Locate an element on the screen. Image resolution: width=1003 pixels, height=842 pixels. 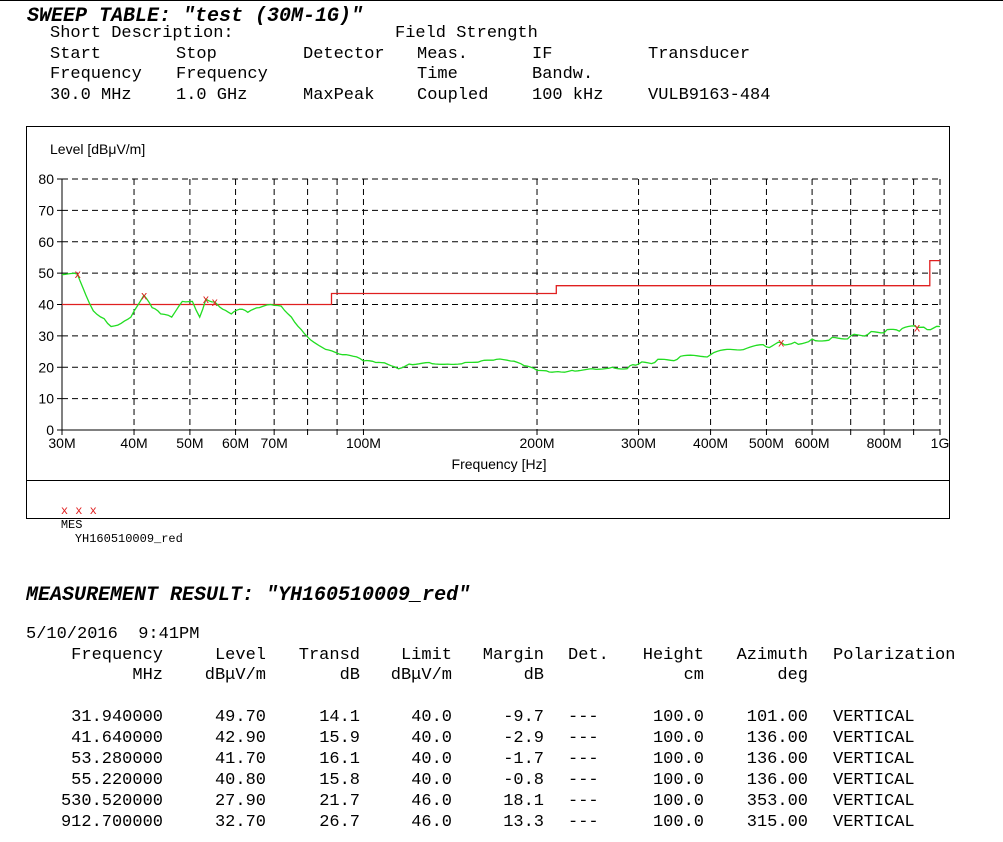
x-tick-label: 70M is located at coordinates (274, 443).